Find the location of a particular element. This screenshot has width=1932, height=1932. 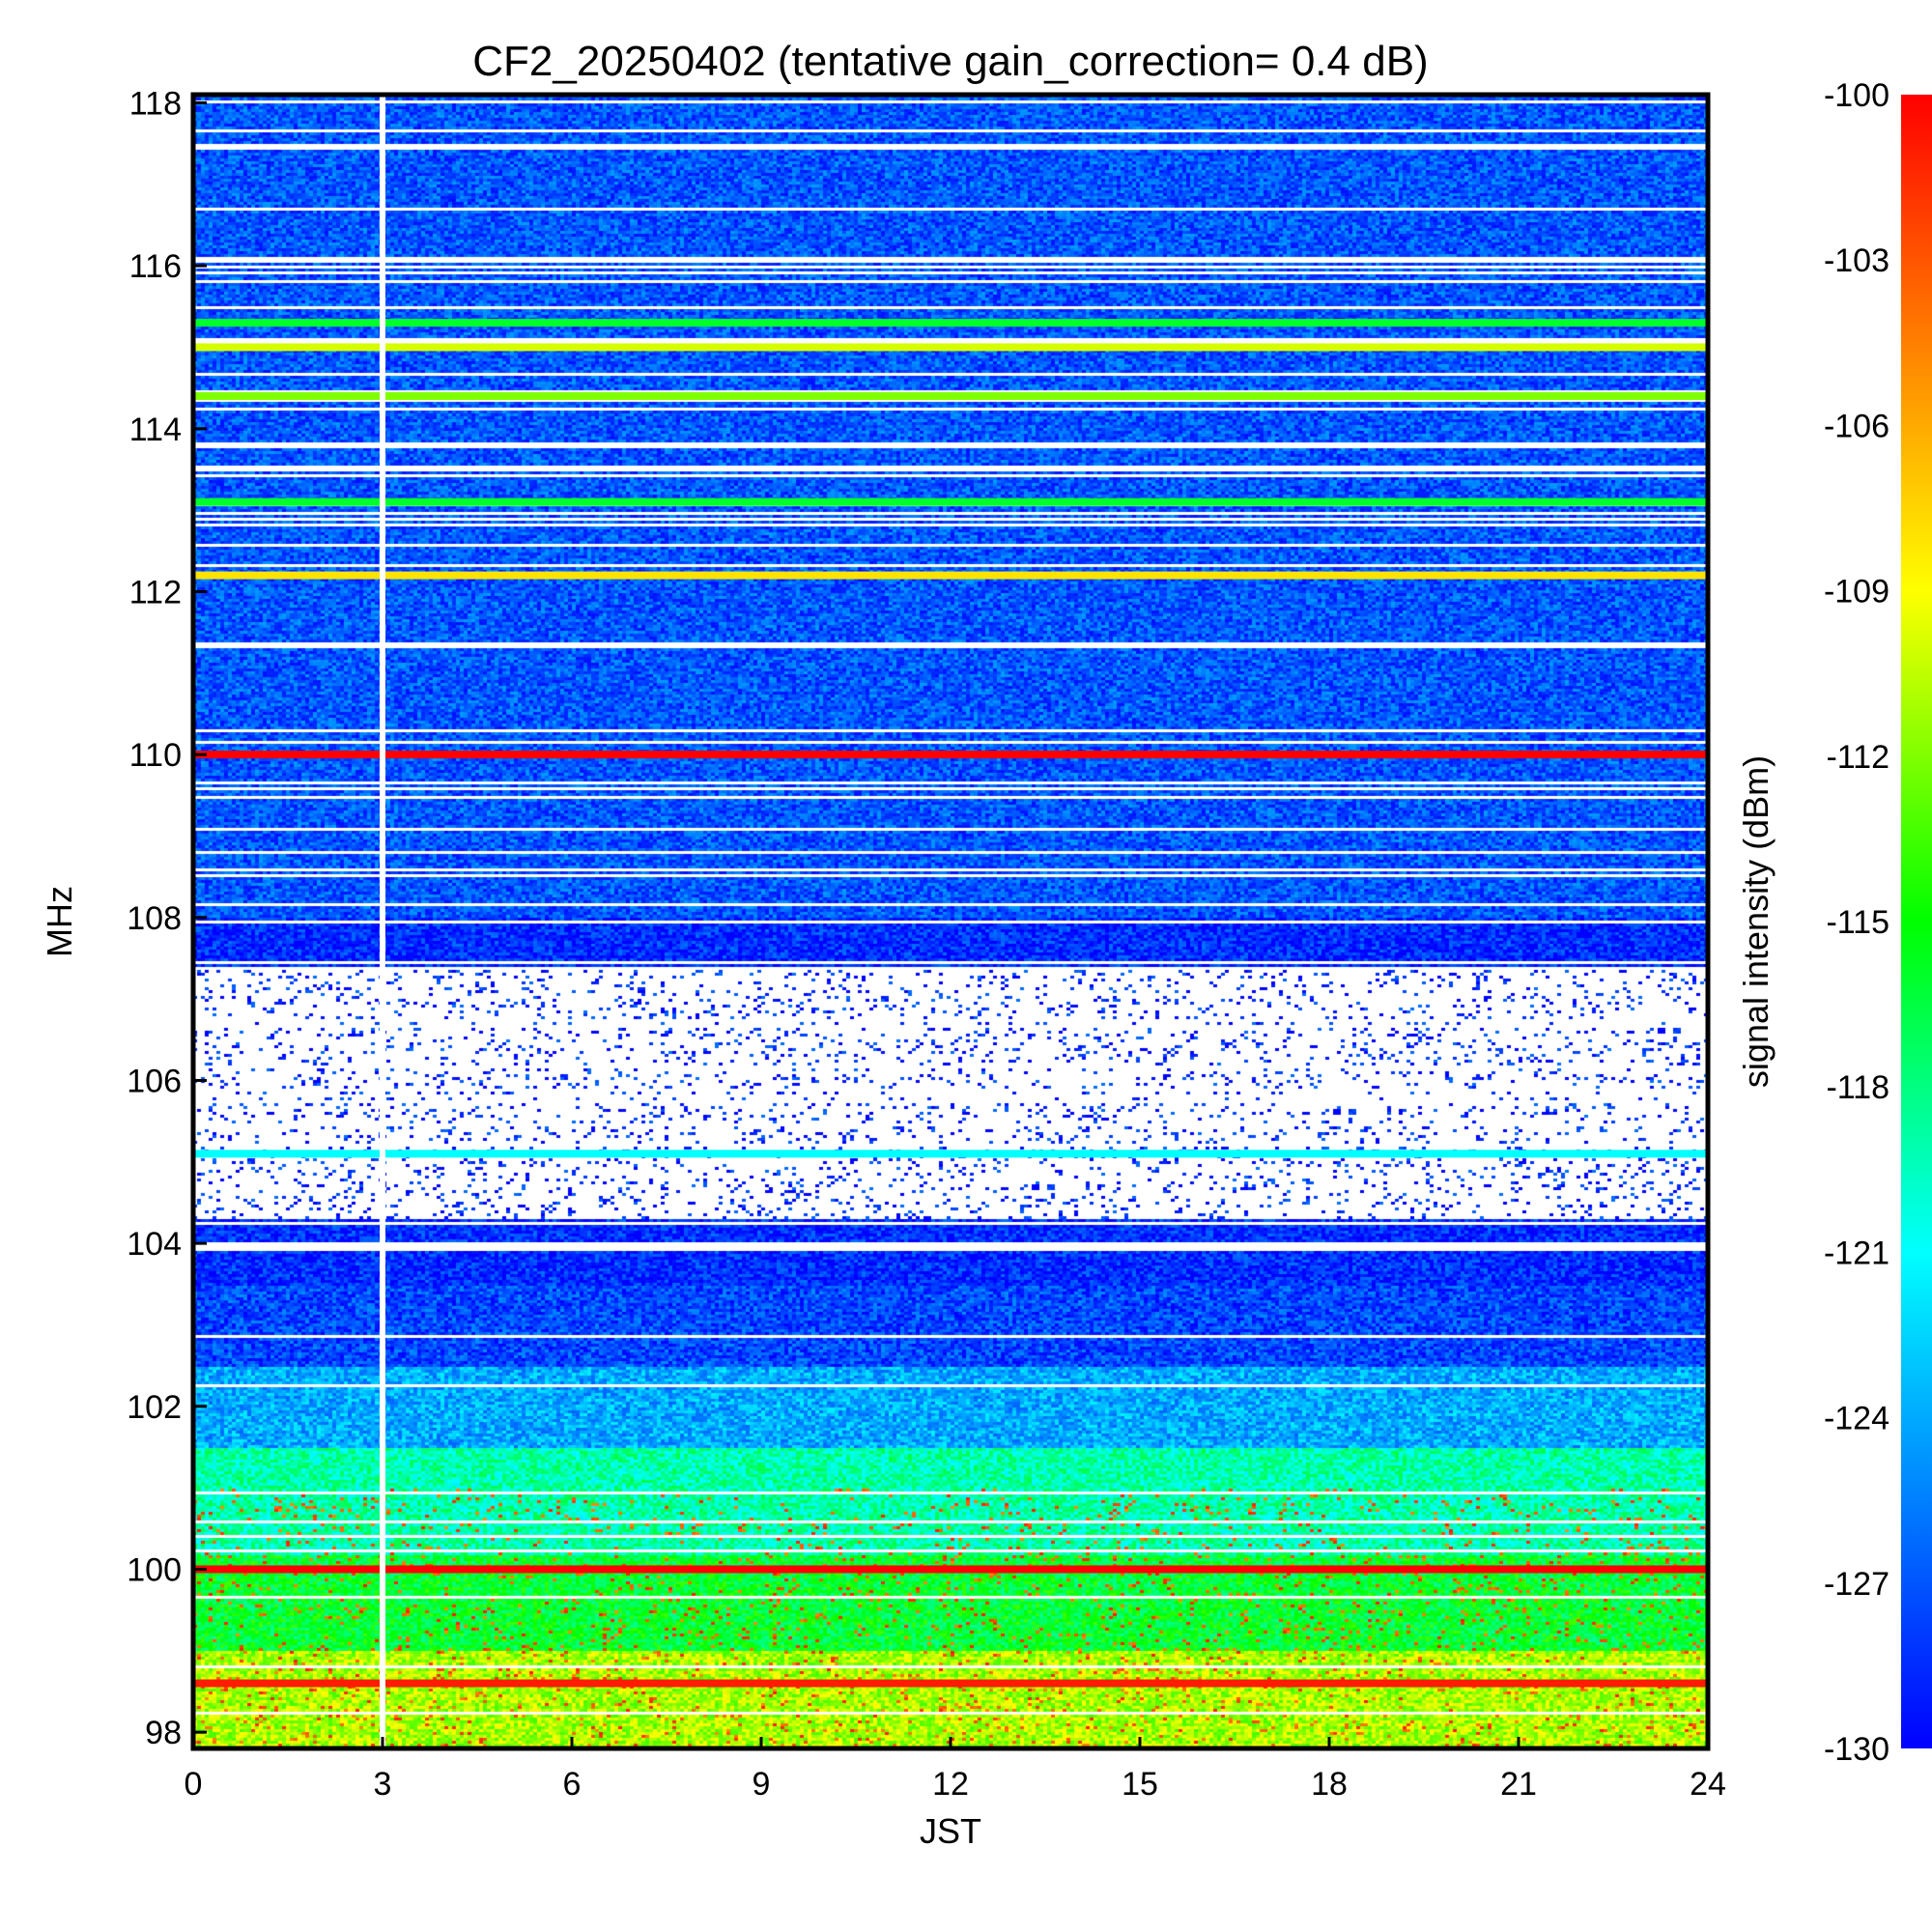

y-axis: 98 100 102 104 106 108 110 112 114 116 118 is located at coordinates (167, 918).